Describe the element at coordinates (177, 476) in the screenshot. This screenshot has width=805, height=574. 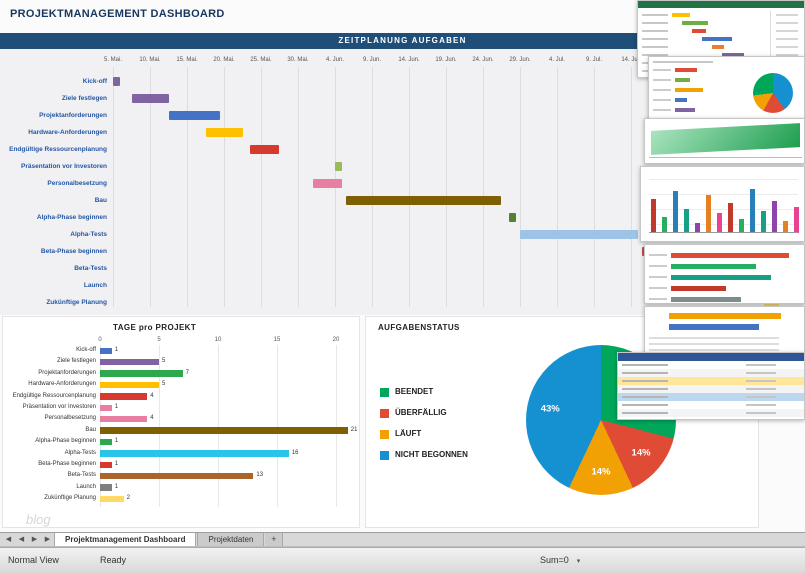
I see `bar-beta-tests` at that location.